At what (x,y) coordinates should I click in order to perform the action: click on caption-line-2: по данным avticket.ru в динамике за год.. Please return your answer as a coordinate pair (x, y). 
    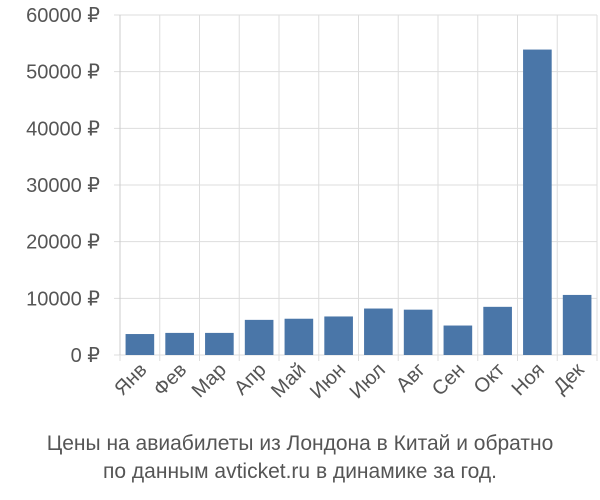
    Looking at the image, I should click on (300, 471).